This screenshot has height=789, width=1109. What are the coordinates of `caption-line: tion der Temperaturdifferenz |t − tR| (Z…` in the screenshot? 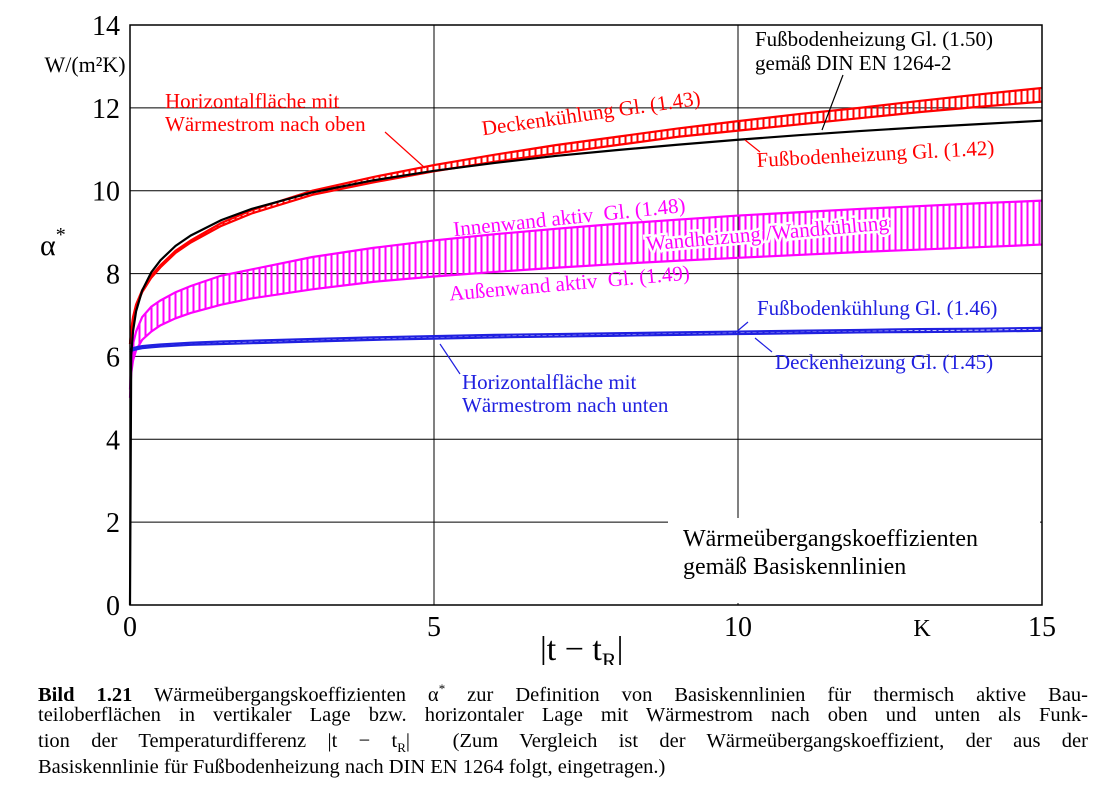 It's located at (563, 744).